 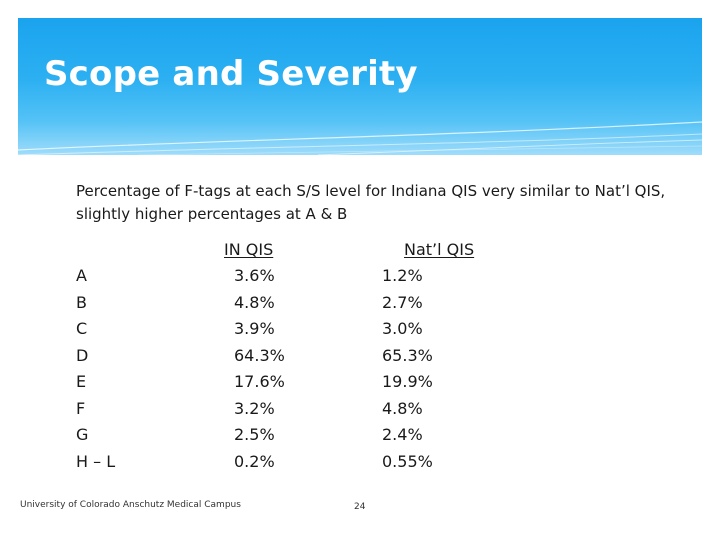 I want to click on slide-title: Scope and Severity, so click(x=231, y=74).